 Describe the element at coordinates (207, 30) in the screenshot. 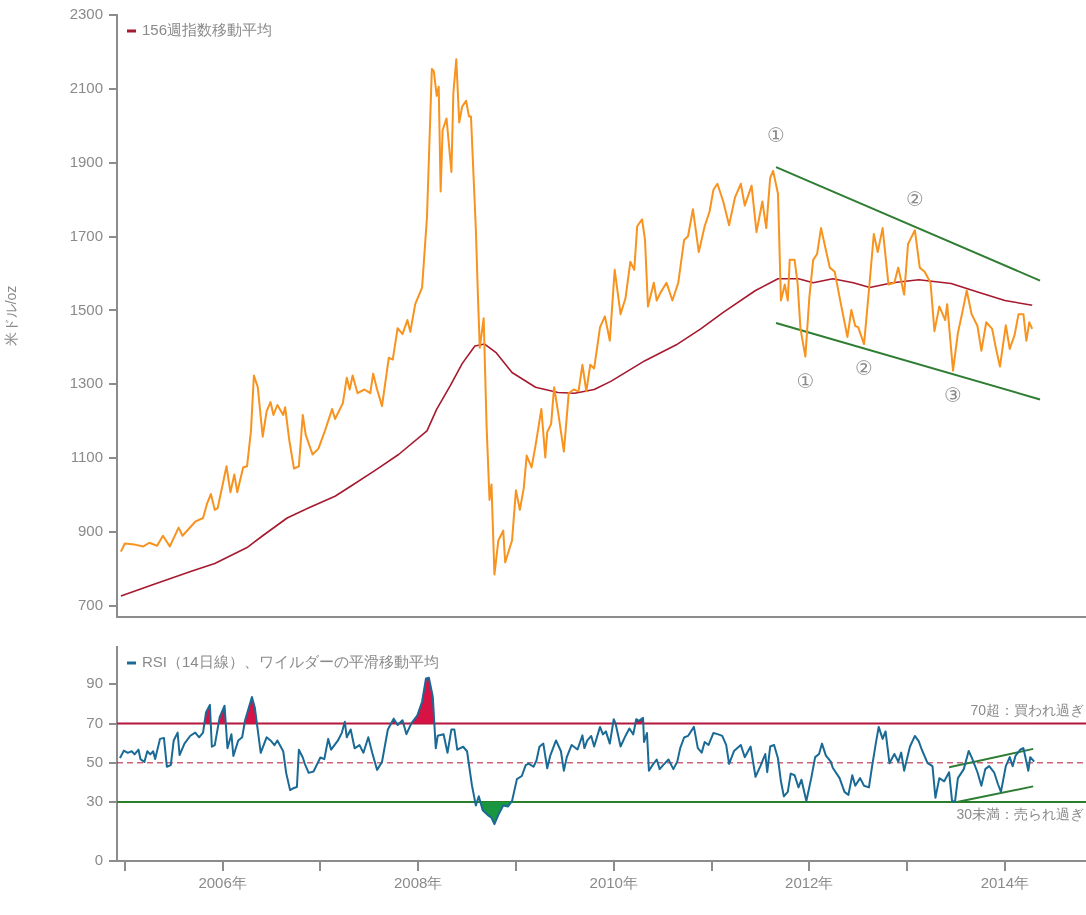

I see `legend-label: 156週指数移動平均` at that location.